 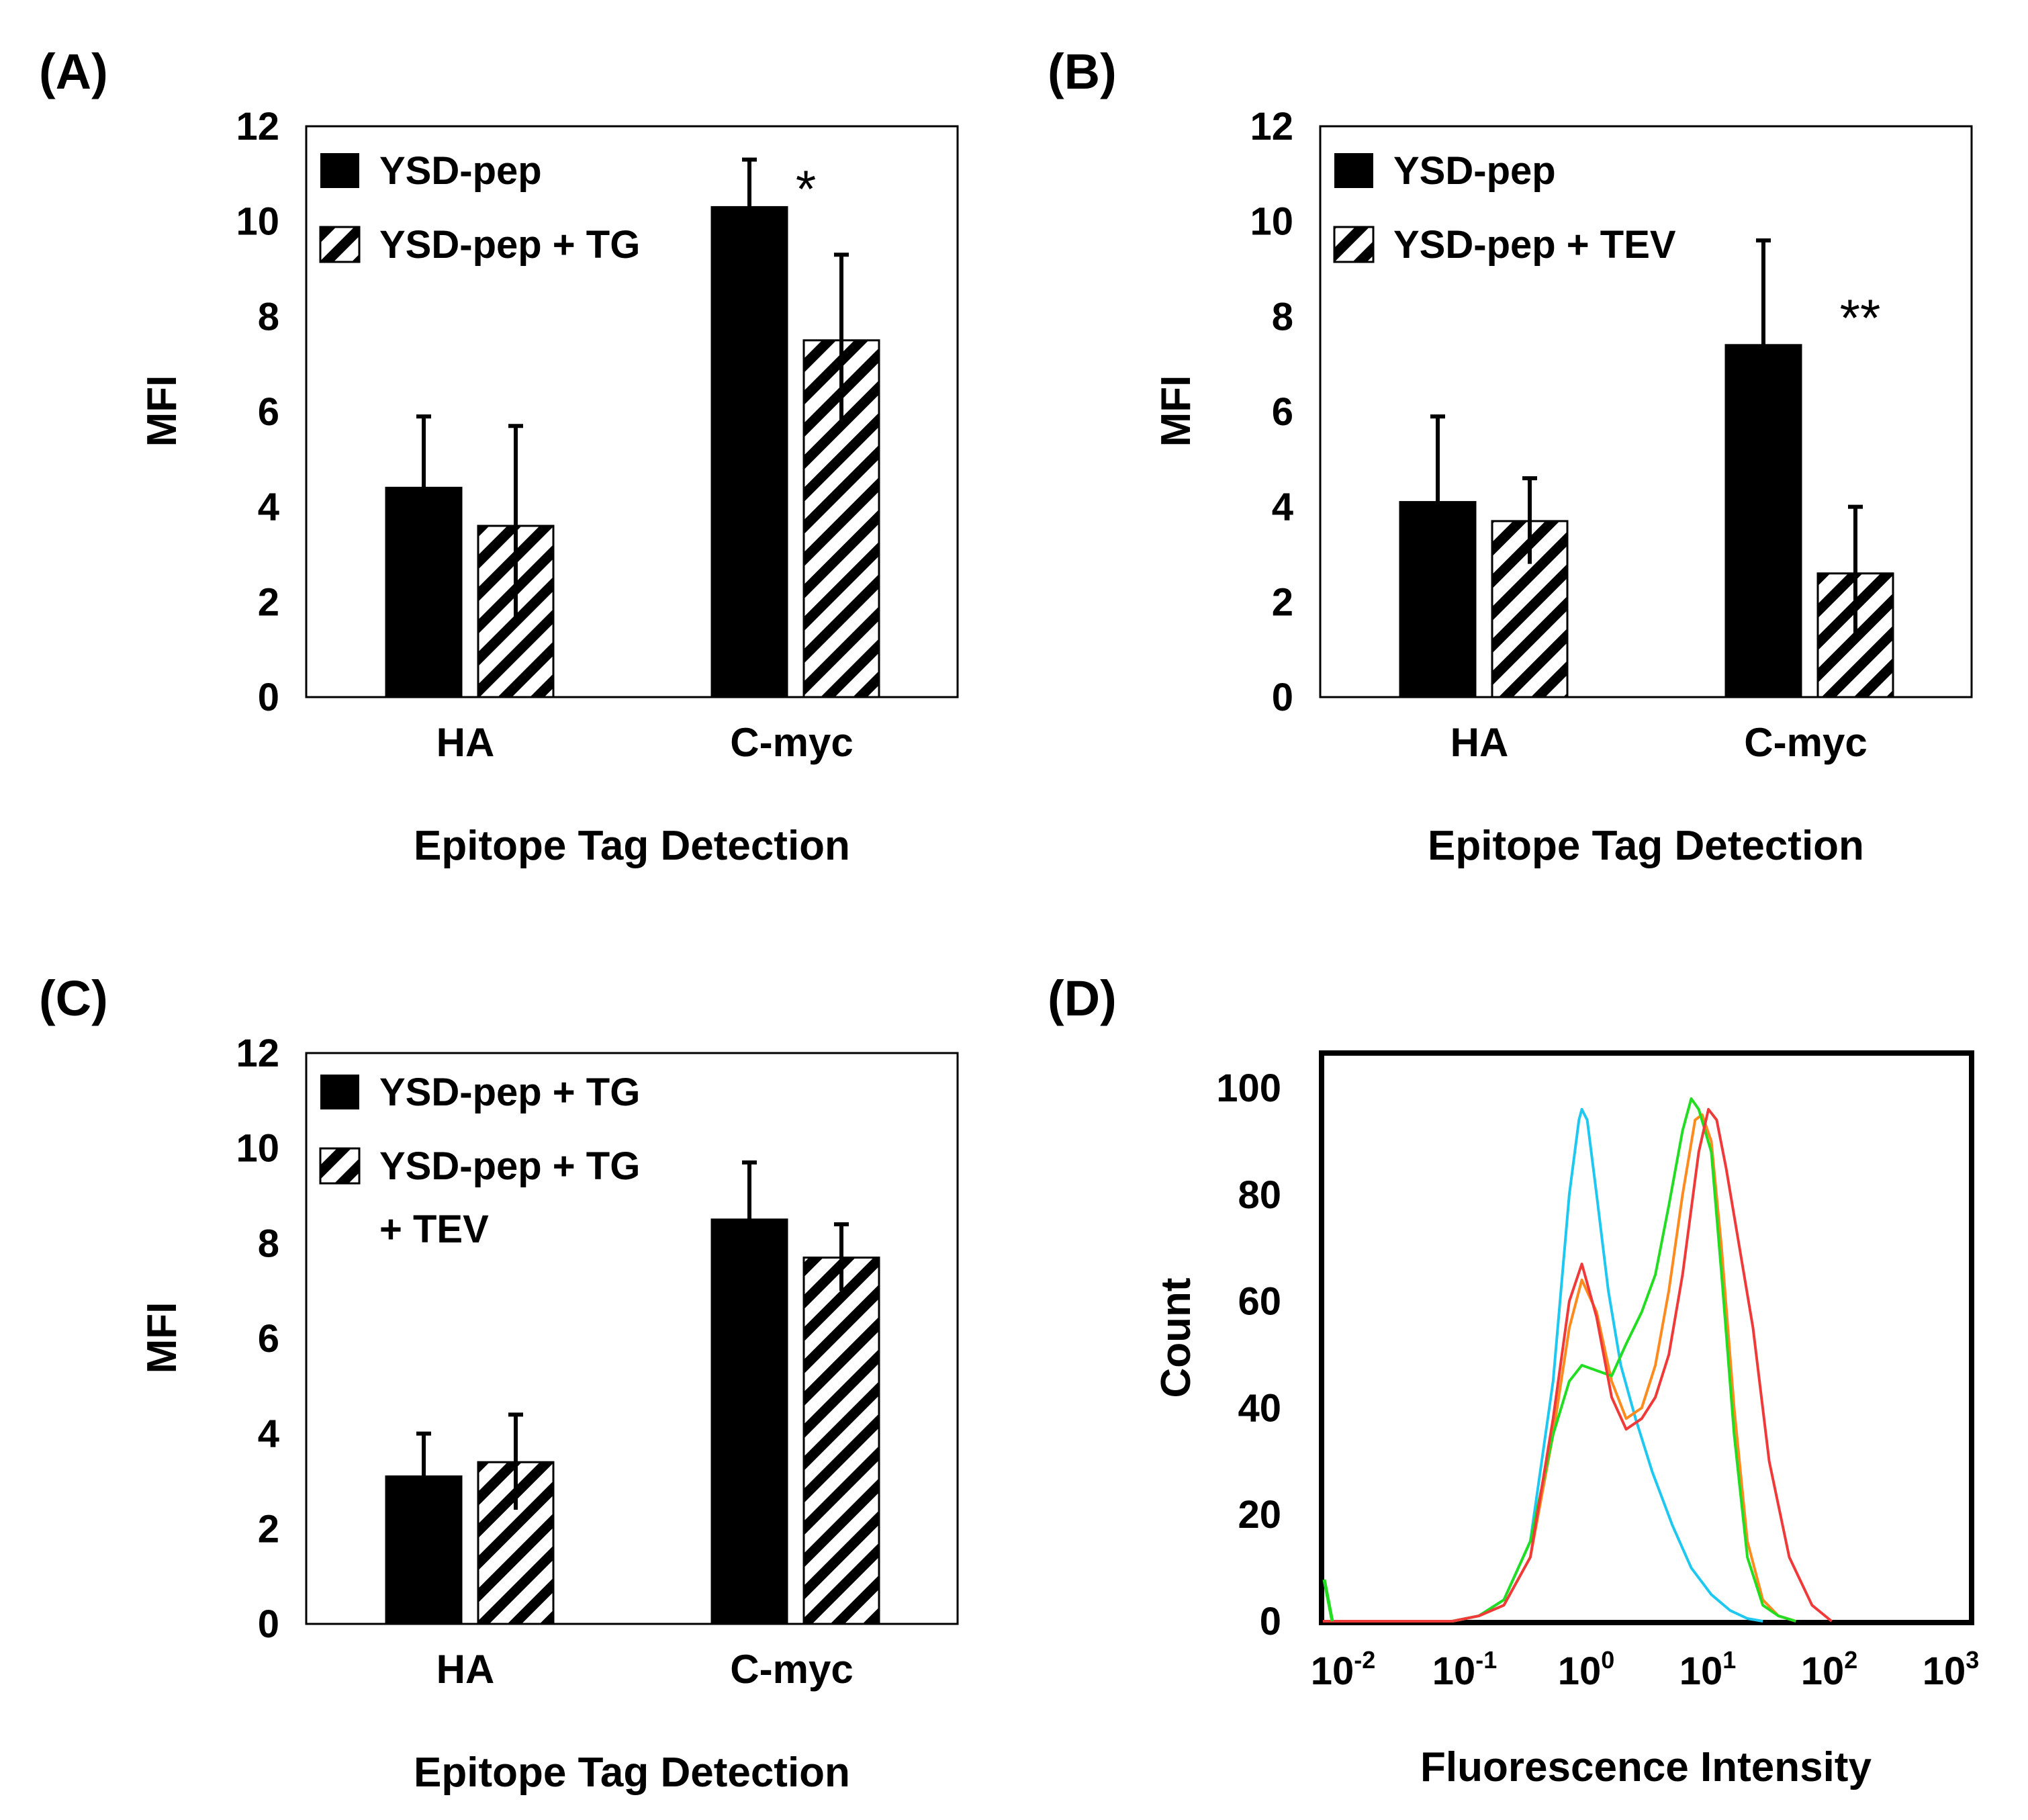 I want to click on significance-marker: **, so click(x=1860, y=317).